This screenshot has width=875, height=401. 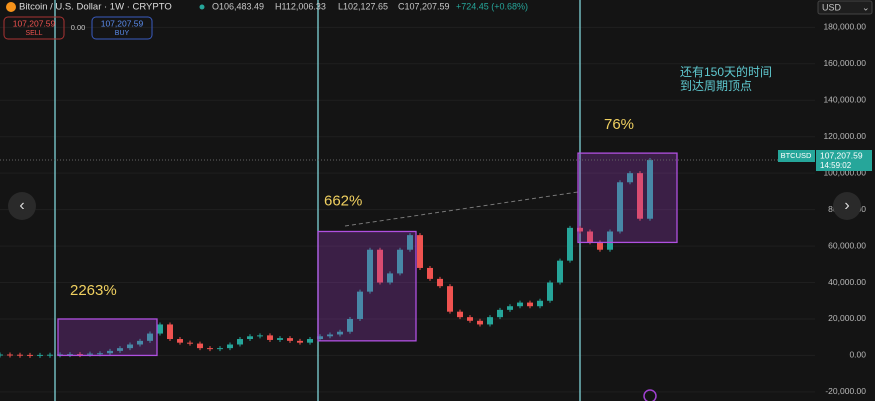 I want to click on annotation: 还有150天的时间, so click(x=726, y=71).